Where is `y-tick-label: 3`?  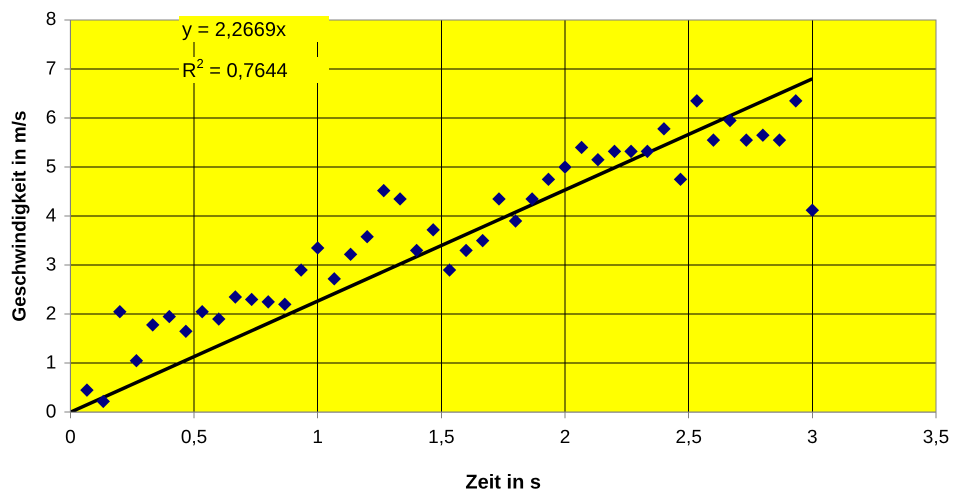 y-tick-label: 3 is located at coordinates (51, 265).